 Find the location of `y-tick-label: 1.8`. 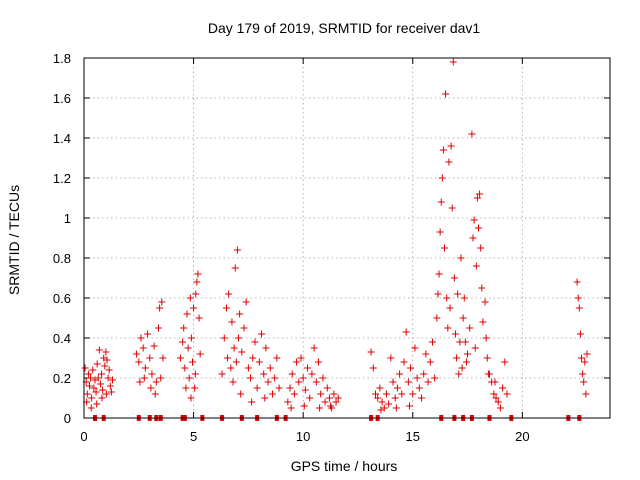

y-tick-label: 1.8 is located at coordinates (62, 58).